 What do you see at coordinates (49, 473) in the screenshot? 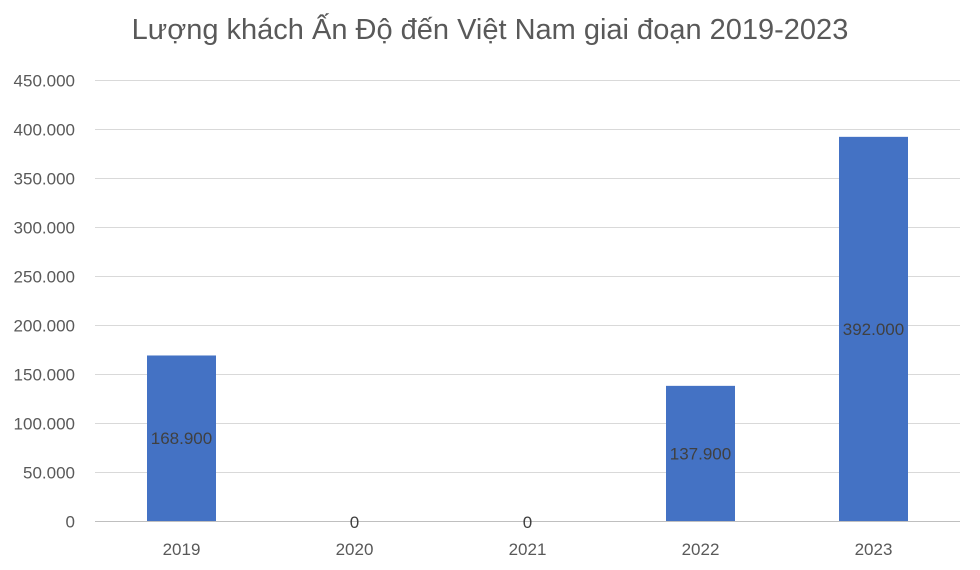
I see `y-tick-label: 50.000` at bounding box center [49, 473].